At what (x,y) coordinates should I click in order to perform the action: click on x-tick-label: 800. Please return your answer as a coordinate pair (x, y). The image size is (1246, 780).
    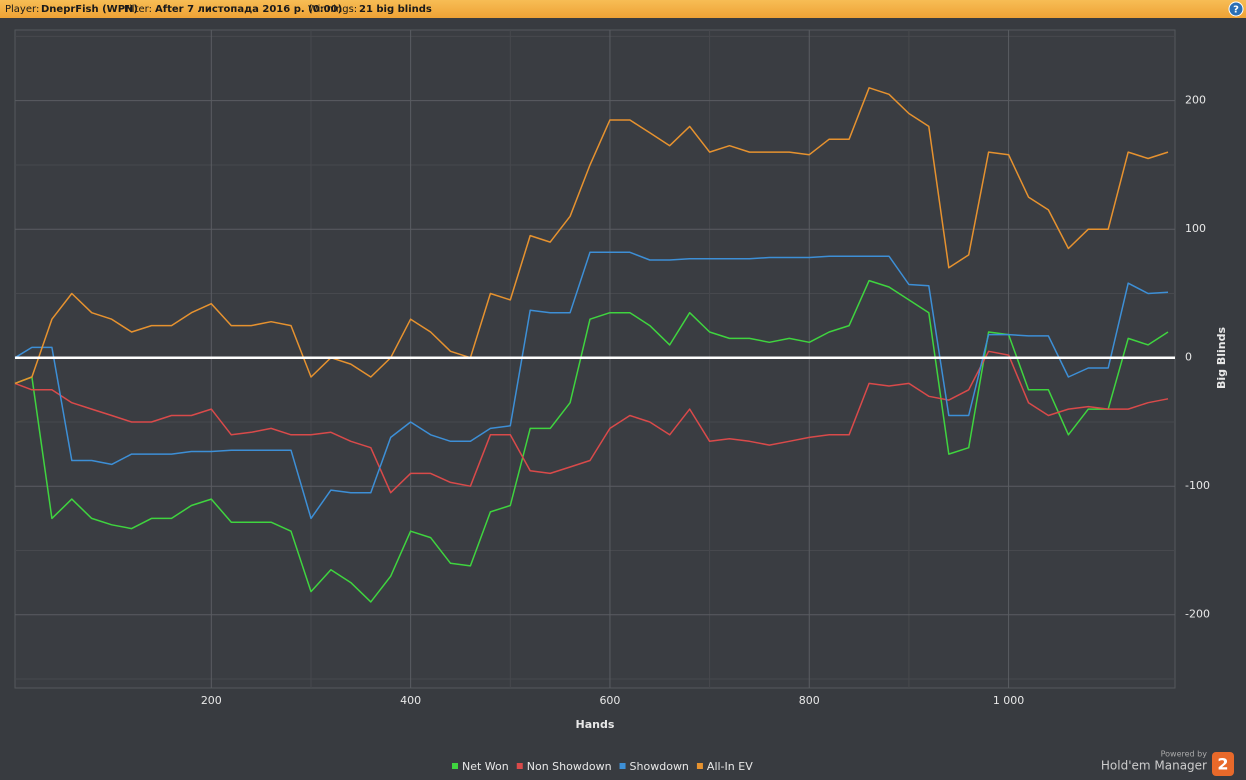
    Looking at the image, I should click on (809, 700).